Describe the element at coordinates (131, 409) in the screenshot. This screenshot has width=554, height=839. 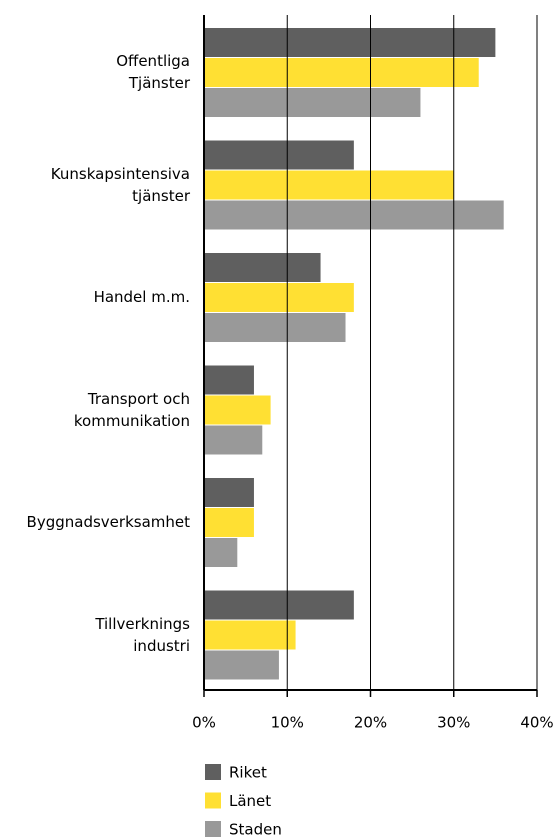
I see `category-label: Transport och kommunikation` at that location.